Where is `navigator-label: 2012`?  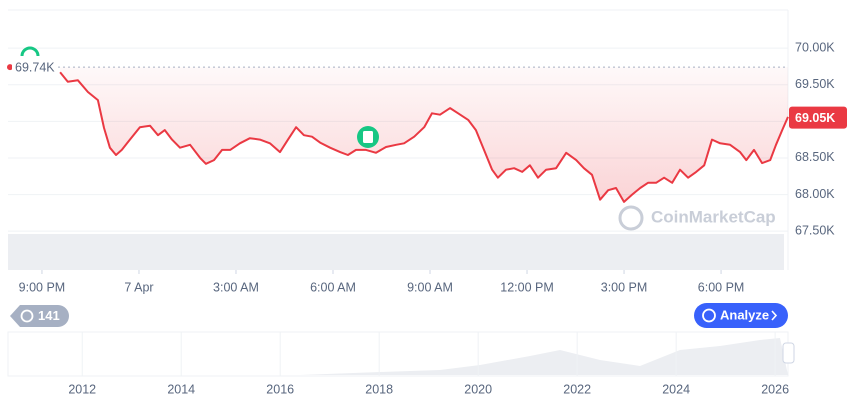
navigator-label: 2012 is located at coordinates (82, 389).